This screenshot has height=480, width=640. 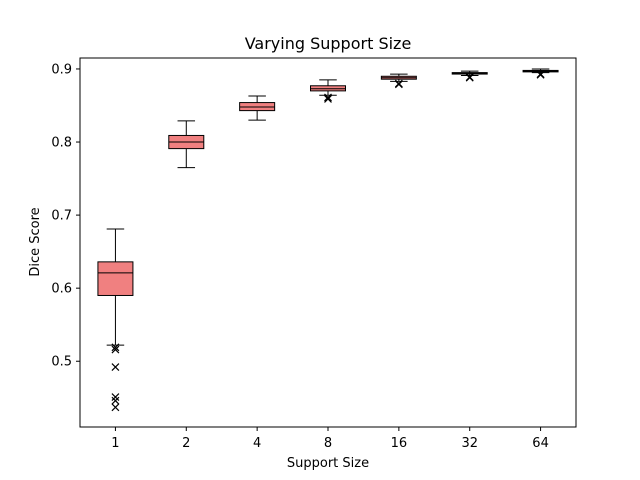 What do you see at coordinates (115, 278) in the screenshot?
I see `box-iqr` at bounding box center [115, 278].